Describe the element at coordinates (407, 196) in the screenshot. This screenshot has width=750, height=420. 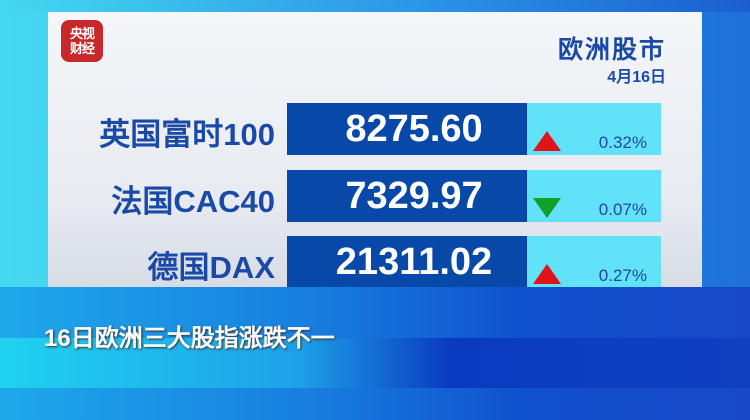
I see `index-value: 7329.97` at that location.